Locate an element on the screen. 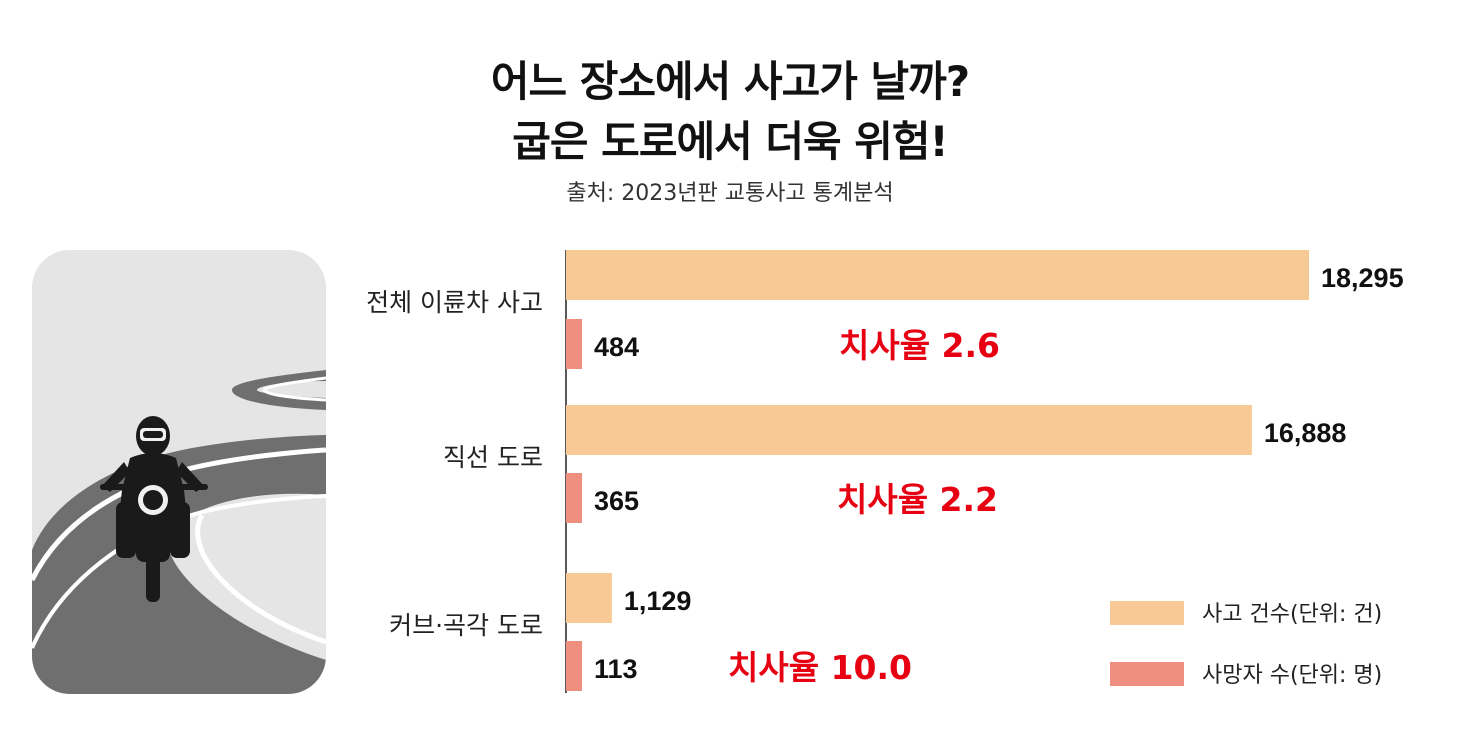 This screenshot has width=1460, height=751. legend-label: 사망자 수(단위: 명) is located at coordinates (1292, 675).